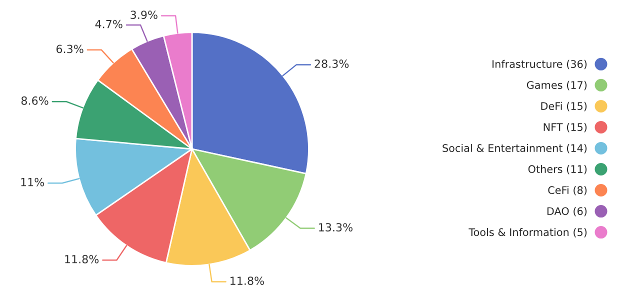  Describe the element at coordinates (556, 85) in the screenshot. I see `legend-label: Games (17)` at that location.